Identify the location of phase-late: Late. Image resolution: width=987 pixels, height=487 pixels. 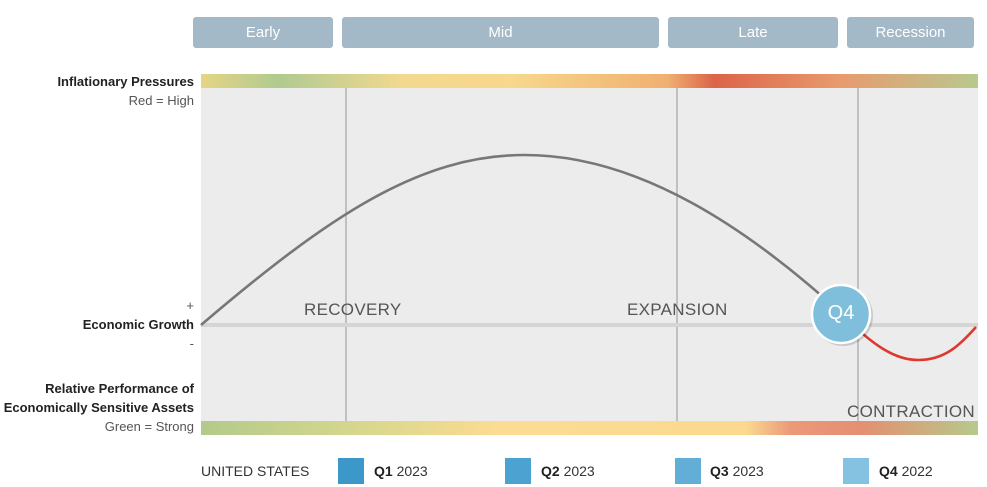
(753, 32).